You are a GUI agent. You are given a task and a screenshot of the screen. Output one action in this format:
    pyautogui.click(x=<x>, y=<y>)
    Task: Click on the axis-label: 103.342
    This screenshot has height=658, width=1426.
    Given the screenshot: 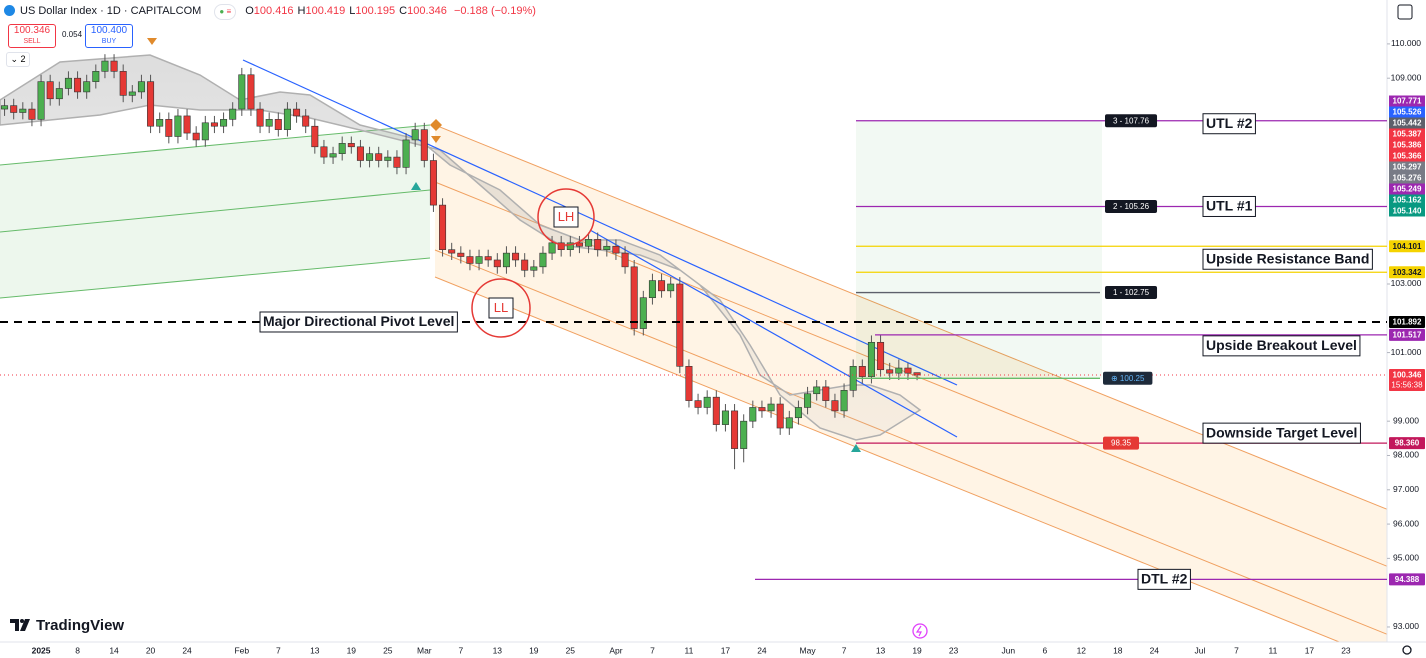 What is the action you would take?
    pyautogui.click(x=1407, y=272)
    